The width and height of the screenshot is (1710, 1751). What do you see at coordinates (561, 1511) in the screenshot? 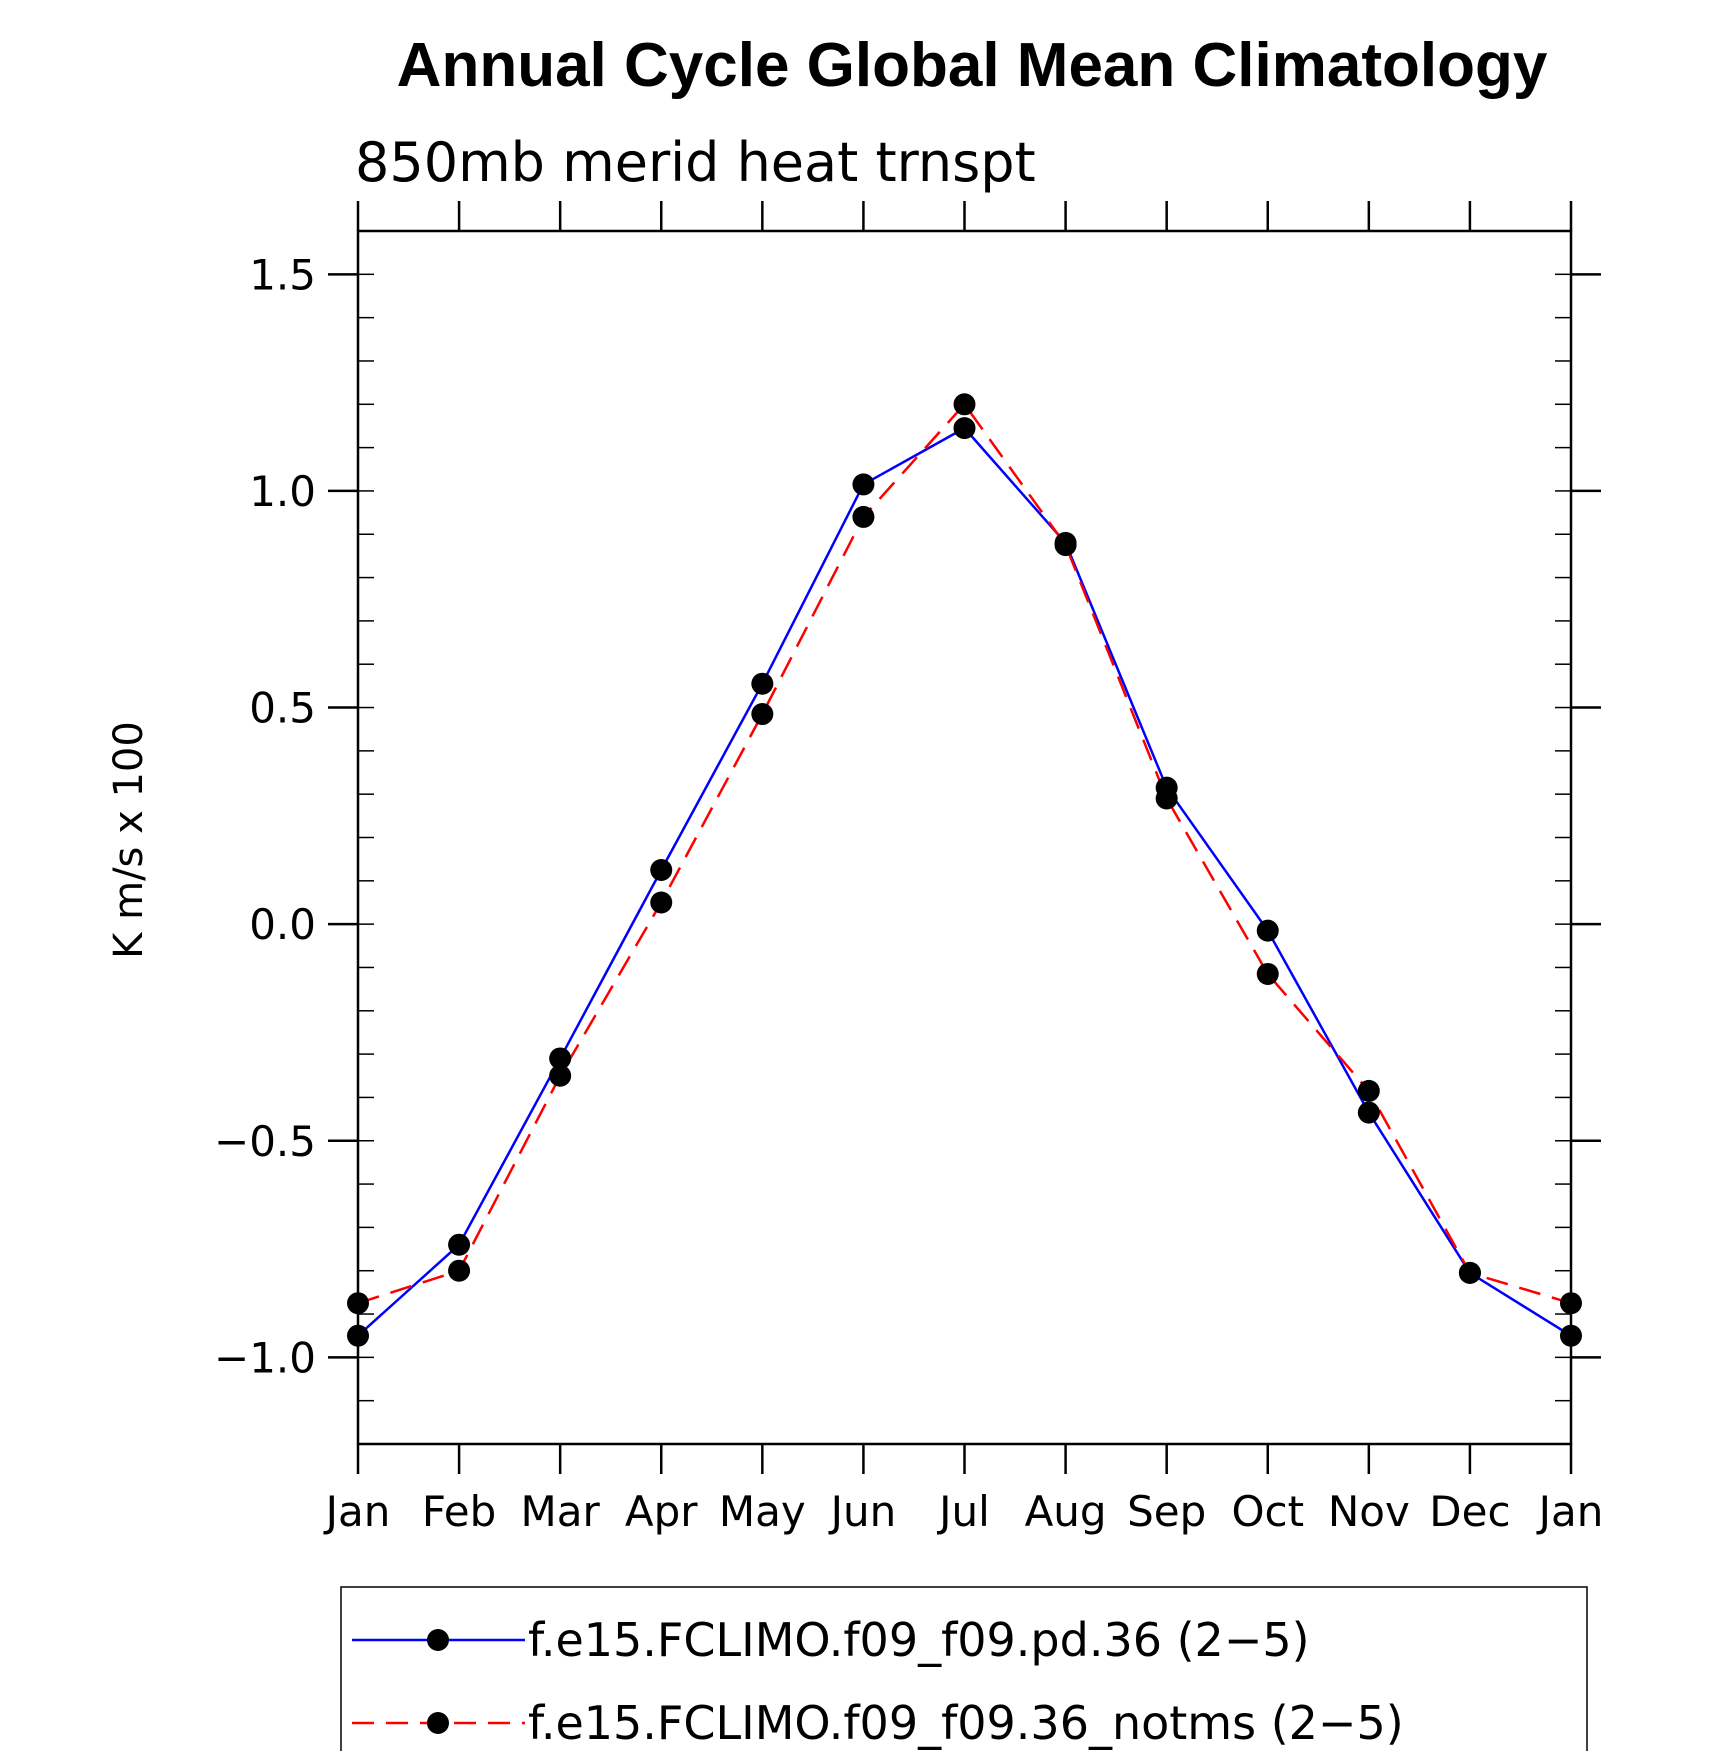
I see `x-tick-label: Mar` at bounding box center [561, 1511].